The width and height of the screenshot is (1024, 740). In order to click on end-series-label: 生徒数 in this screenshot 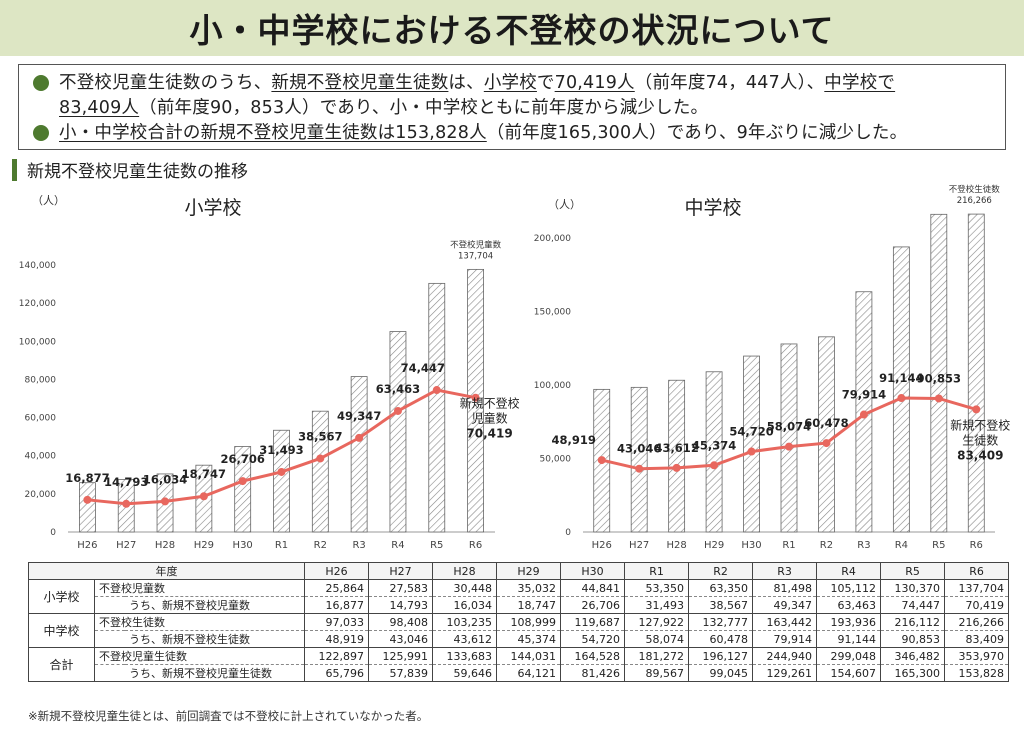, I will do `click(980, 439)`.